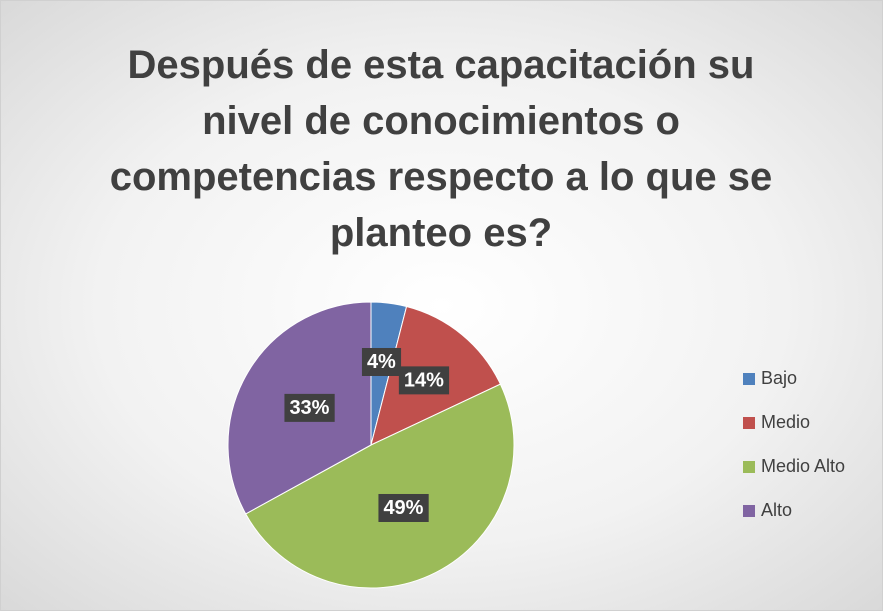 The image size is (883, 611). Describe the element at coordinates (776, 510) in the screenshot. I see `legend-label: Alto` at that location.